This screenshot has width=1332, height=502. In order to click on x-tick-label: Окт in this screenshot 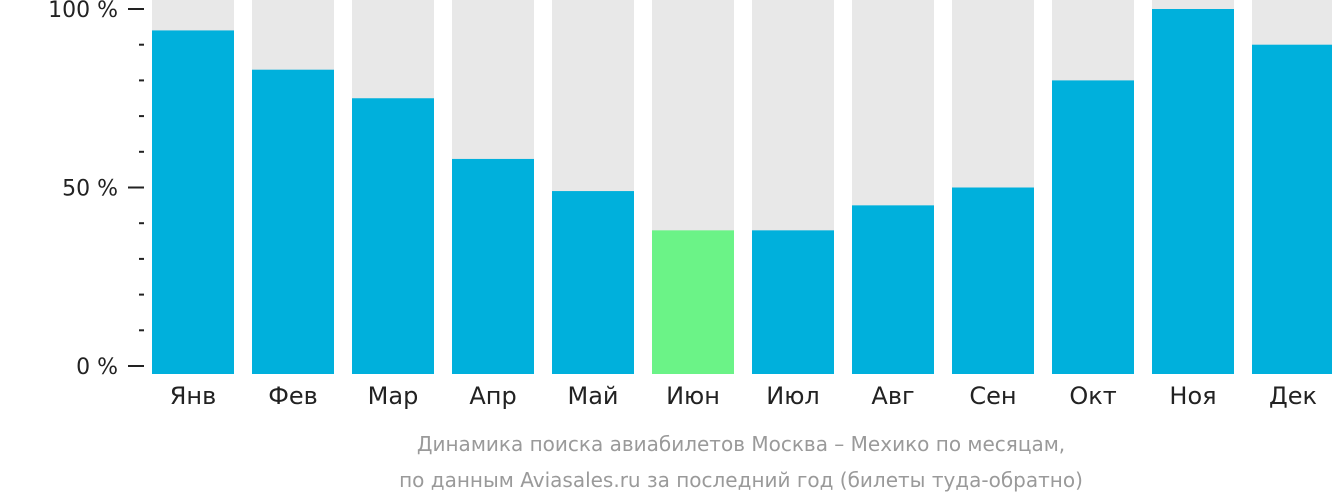, I will do `click(1092, 396)`.